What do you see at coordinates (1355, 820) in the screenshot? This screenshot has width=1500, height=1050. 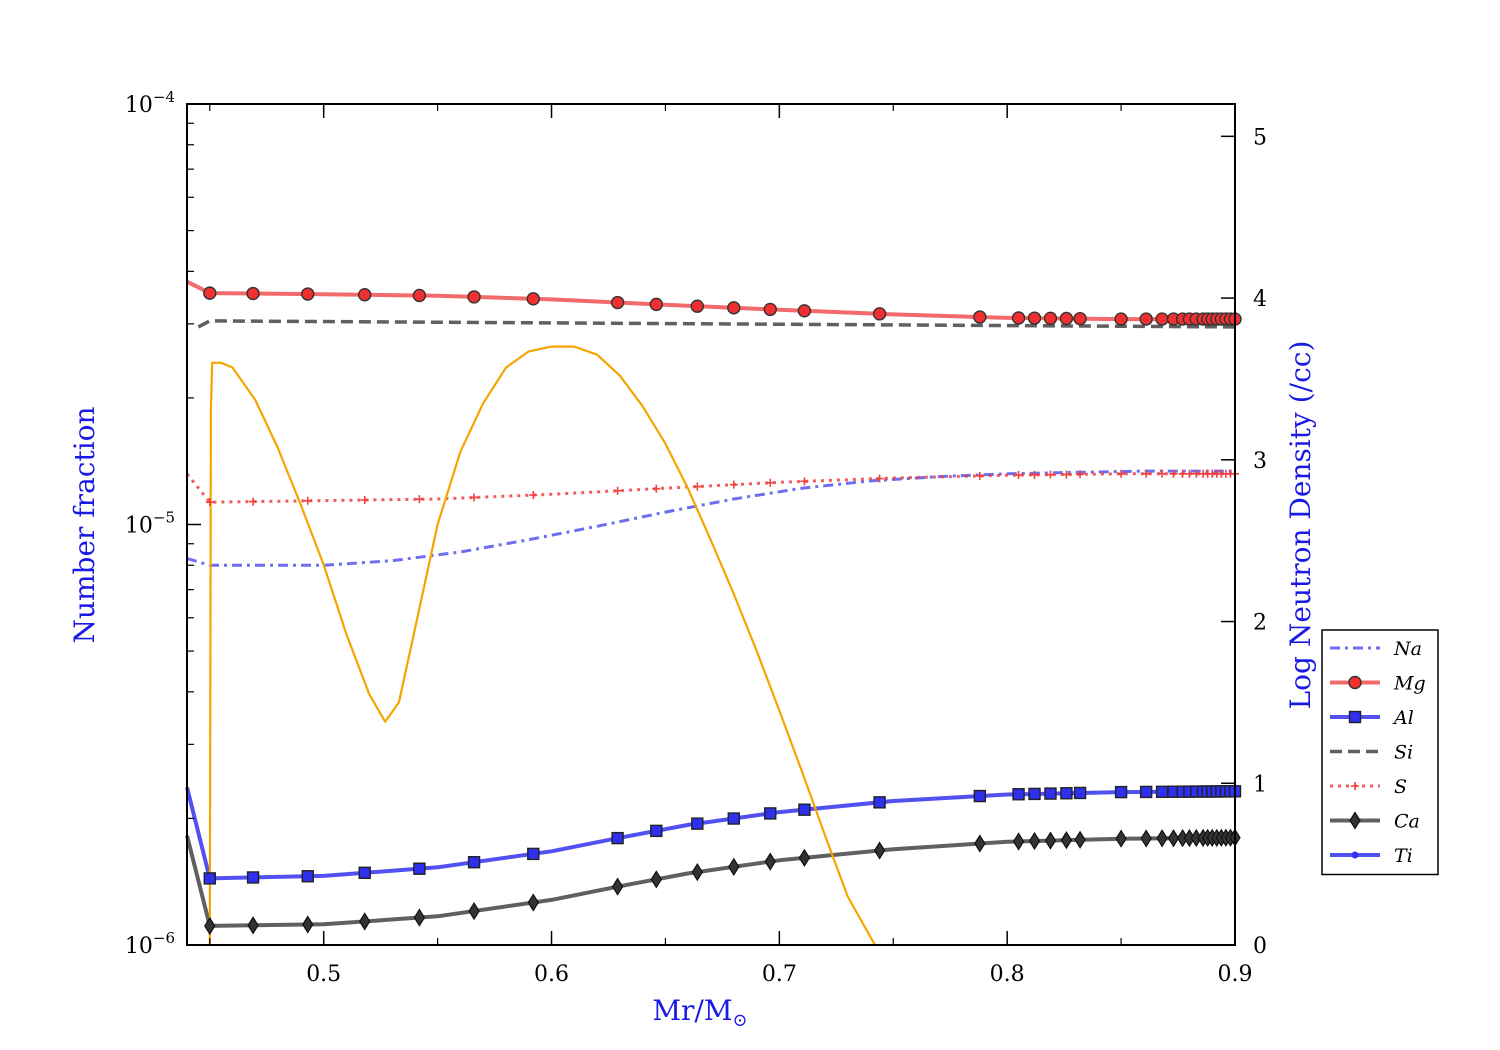 I see `legend-marker-ca` at bounding box center [1355, 820].